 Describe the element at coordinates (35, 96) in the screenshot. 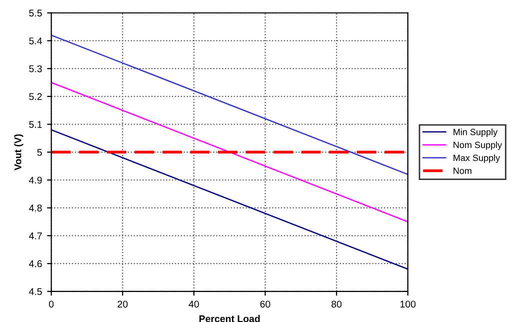

I see `y-tick-label: 5.2` at that location.